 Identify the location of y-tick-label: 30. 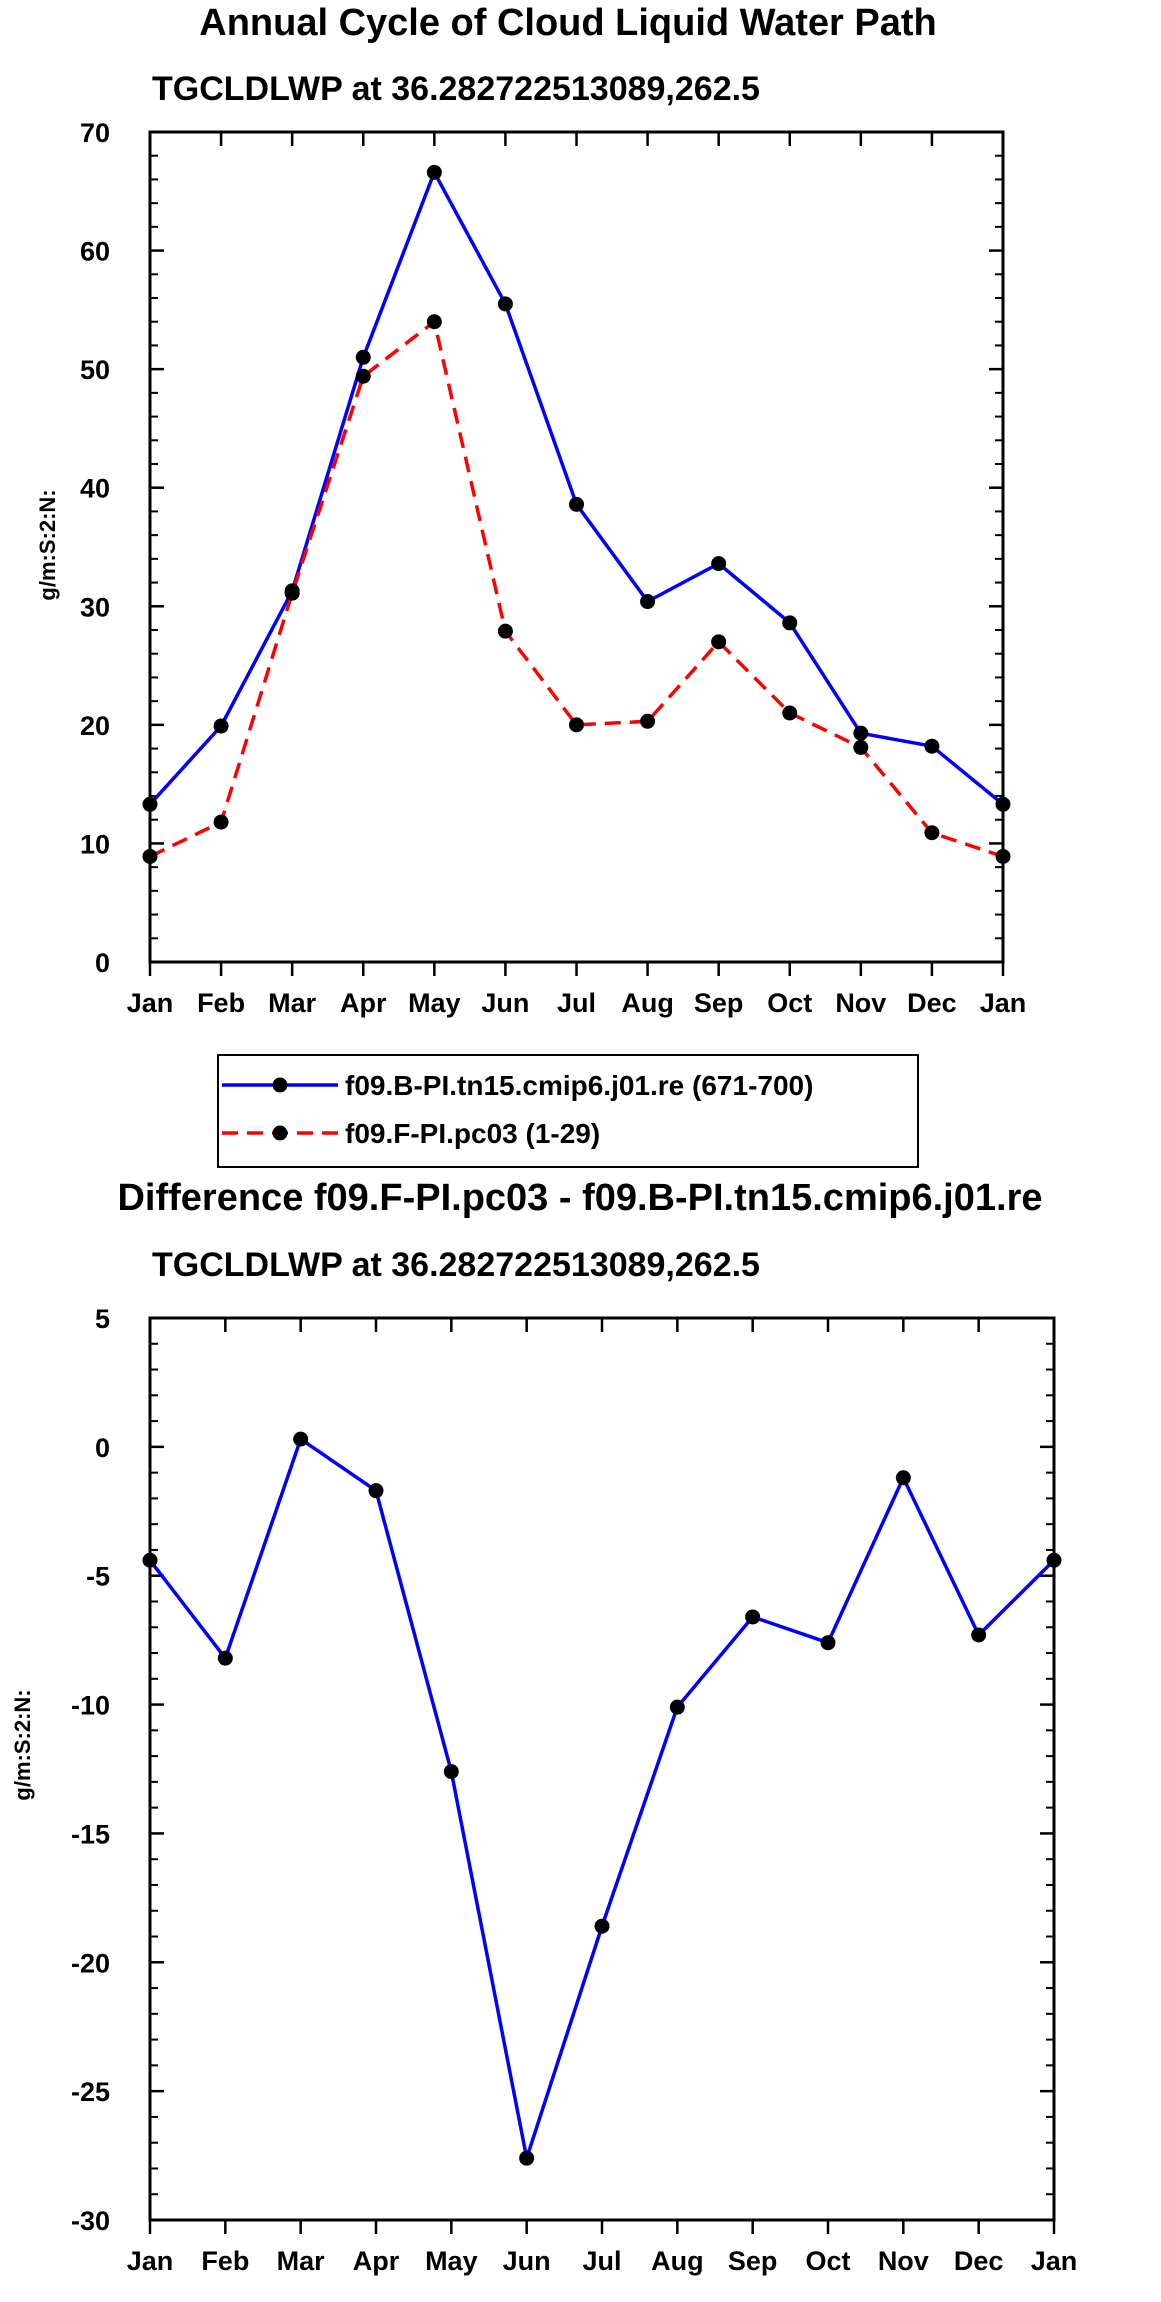
(95, 607).